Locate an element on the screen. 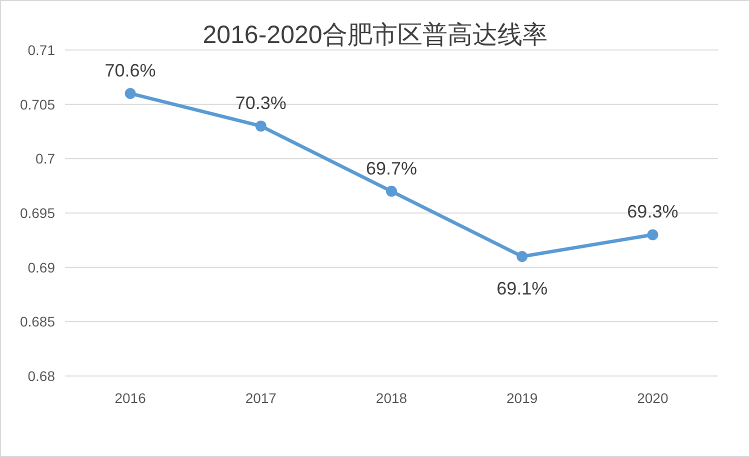 This screenshot has width=750, height=457. y-tick-label: 0.68 is located at coordinates (42, 376).